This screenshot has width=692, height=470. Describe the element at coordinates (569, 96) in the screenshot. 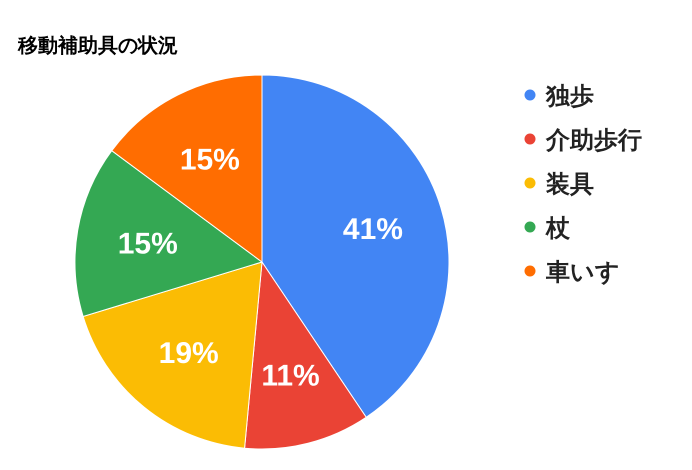

I see `legend-label: 独歩` at that location.